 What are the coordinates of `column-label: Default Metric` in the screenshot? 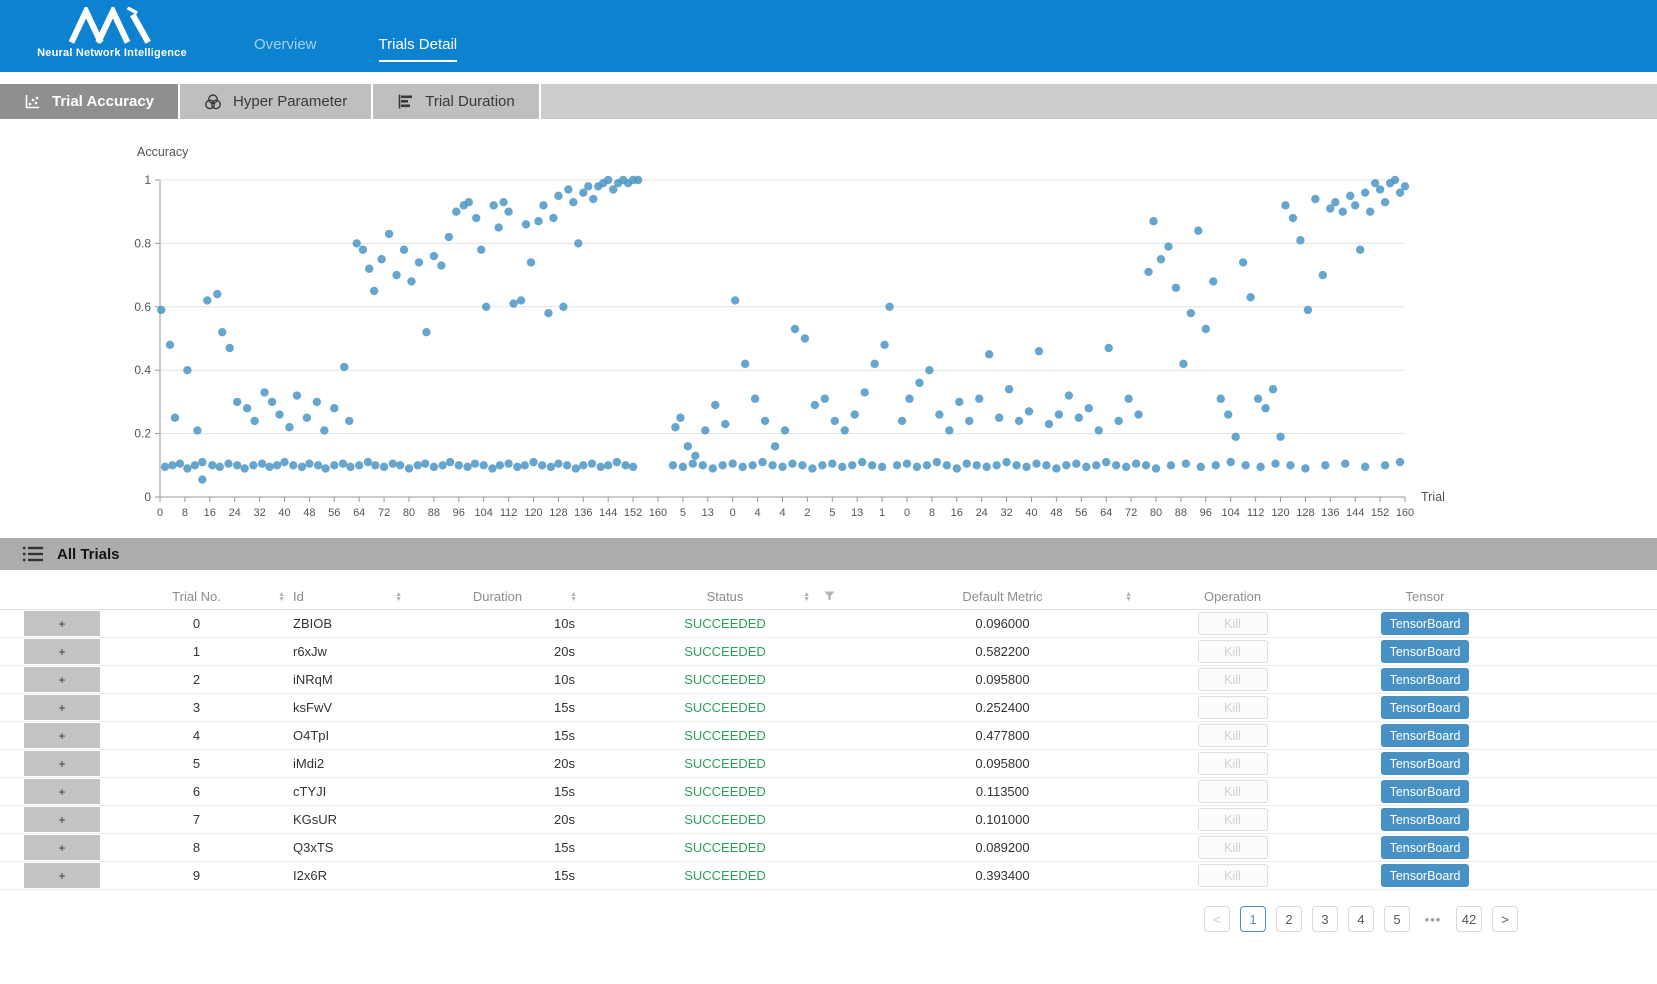 It's located at (1002, 596).